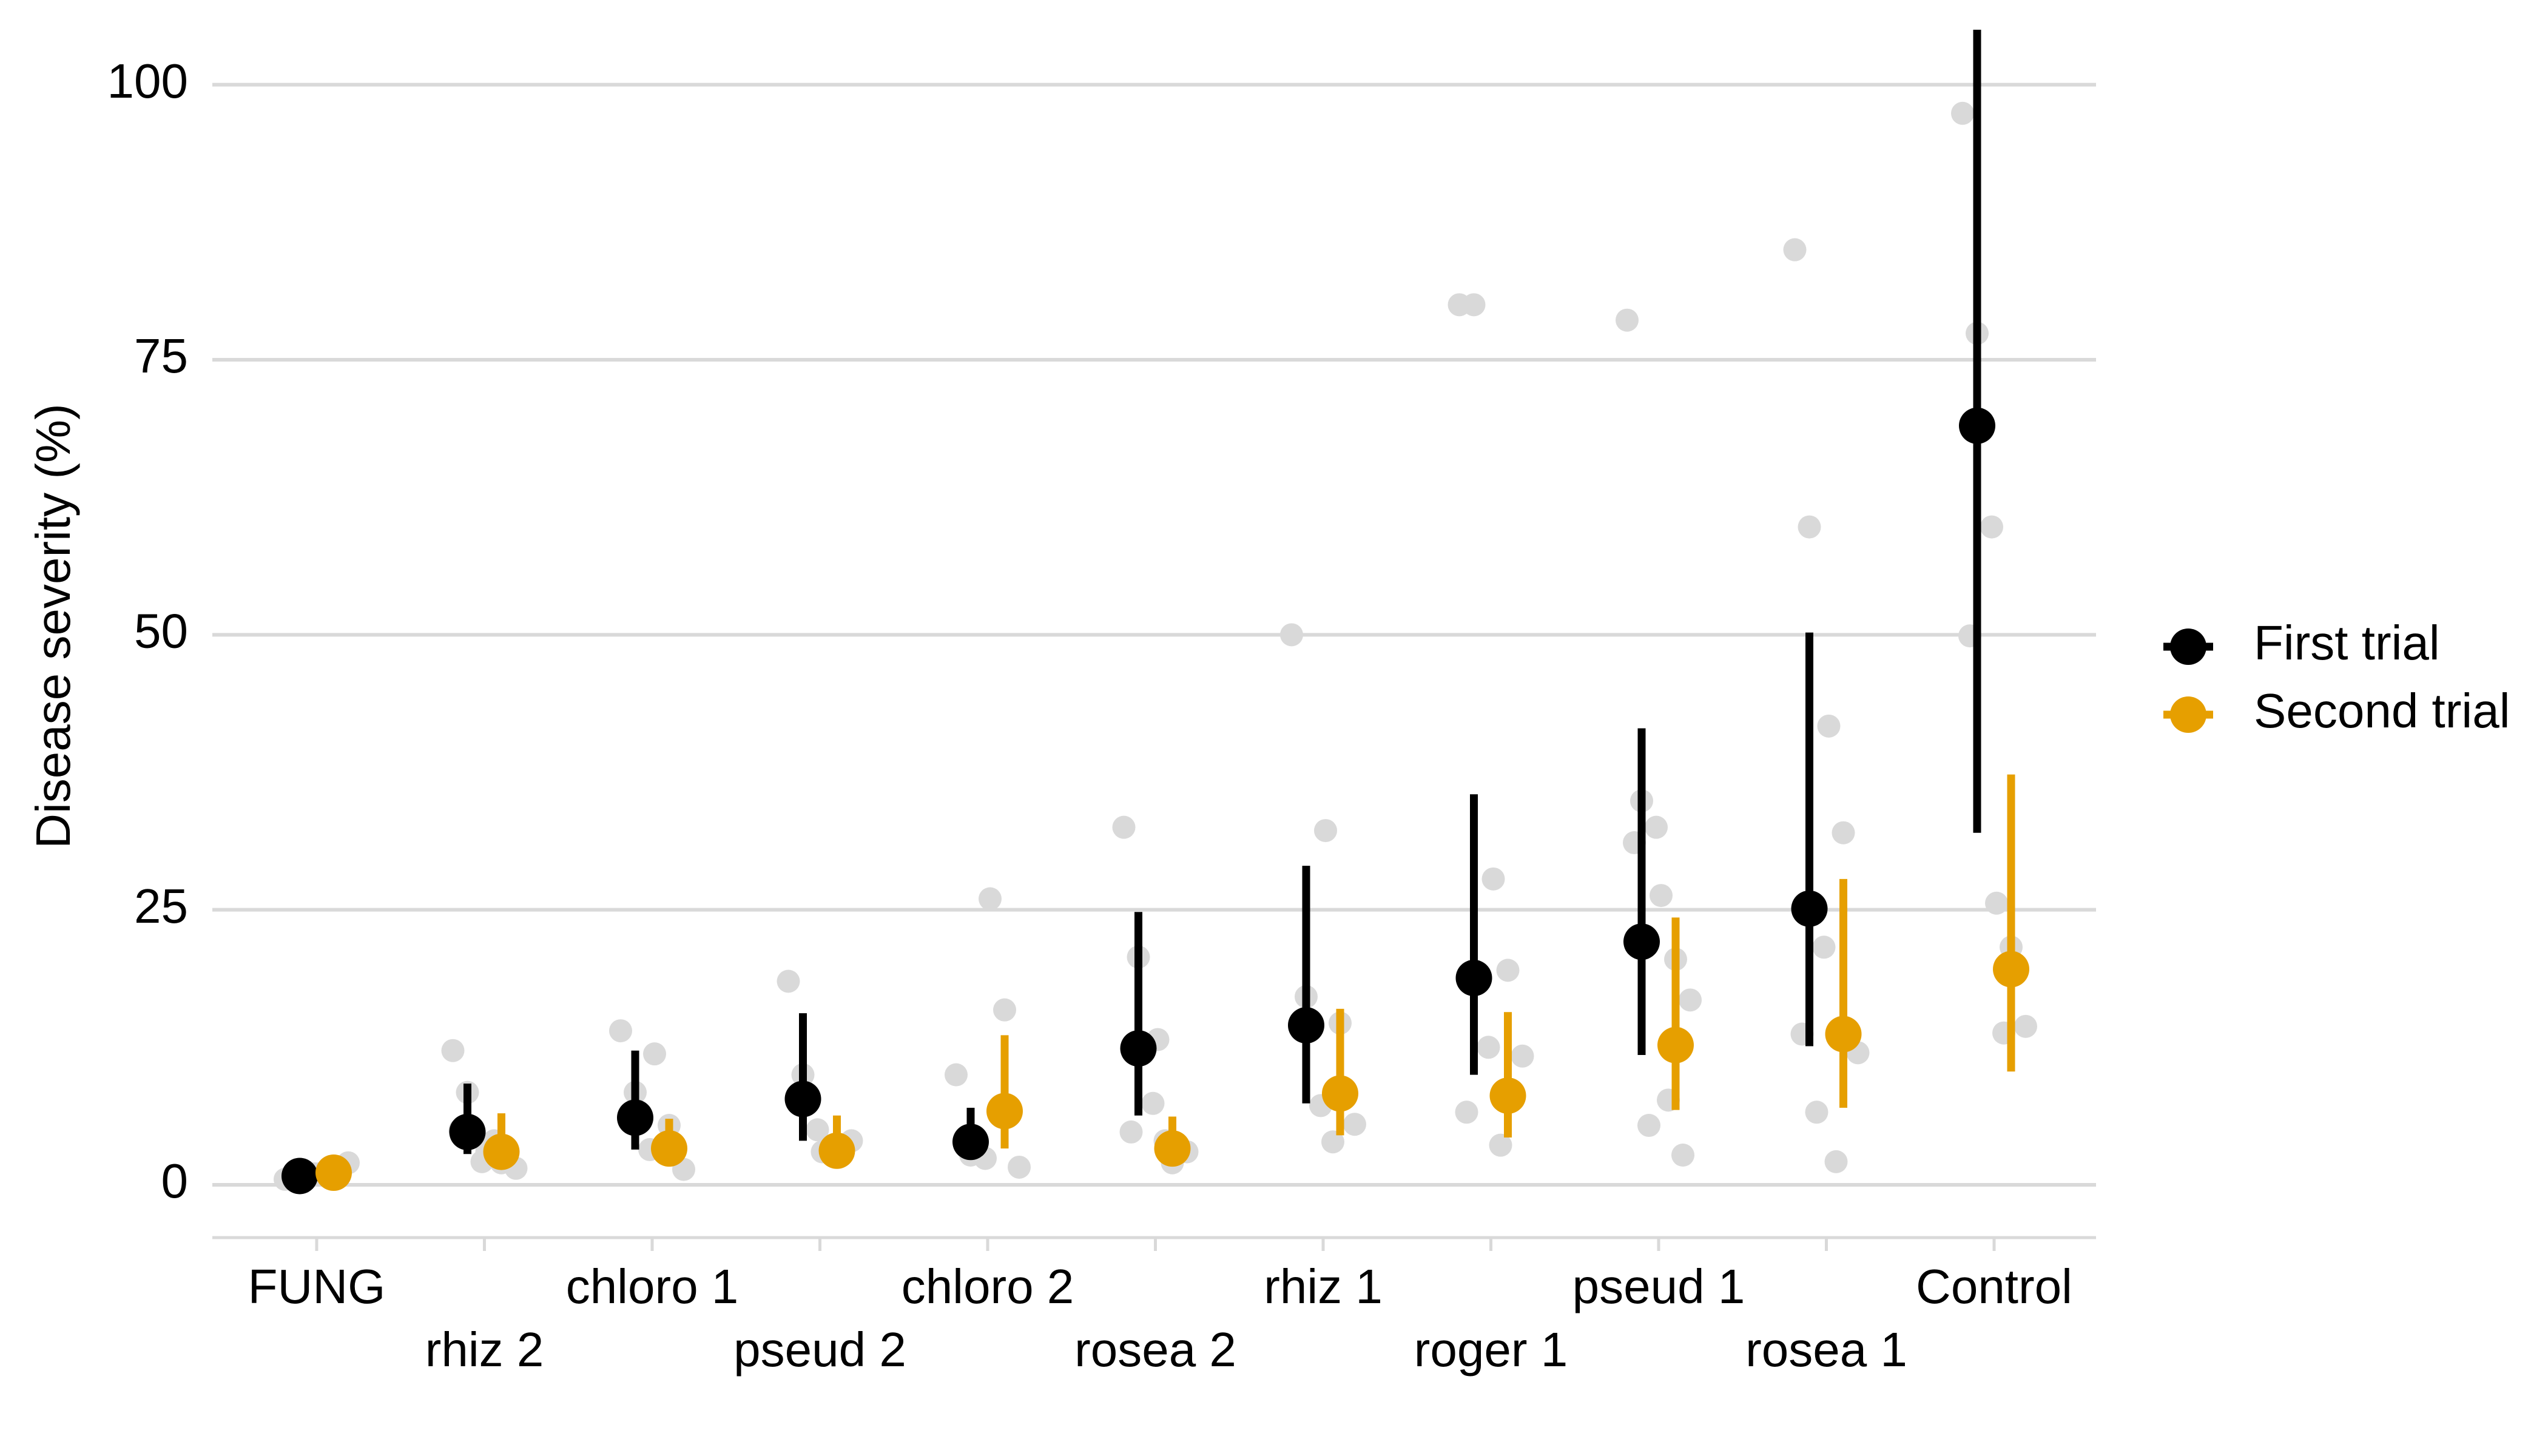  What do you see at coordinates (1658, 1286) in the screenshot?
I see `x-tick-label: pseud 1` at bounding box center [1658, 1286].